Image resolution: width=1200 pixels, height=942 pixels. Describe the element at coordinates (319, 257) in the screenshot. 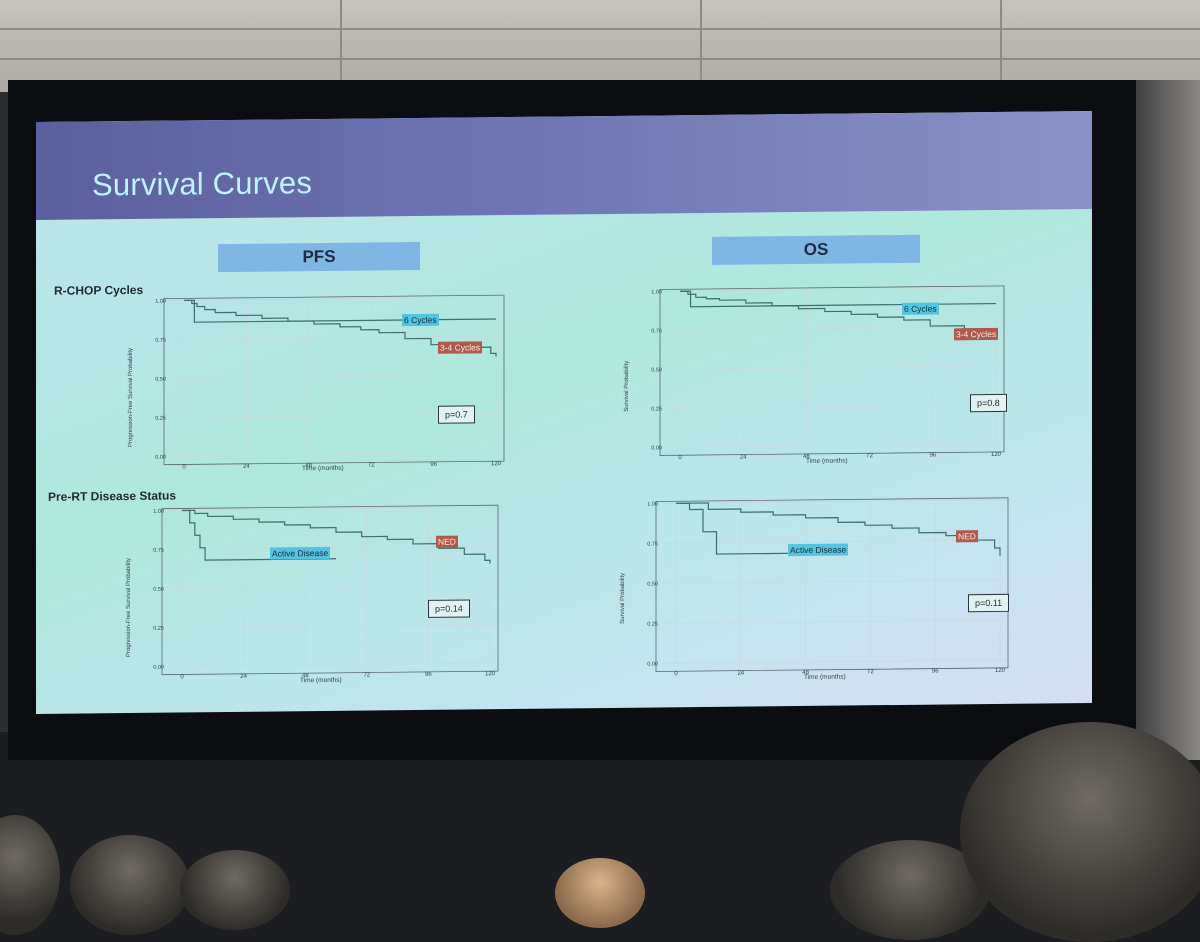

I see `pfs-header: PFS` at that location.